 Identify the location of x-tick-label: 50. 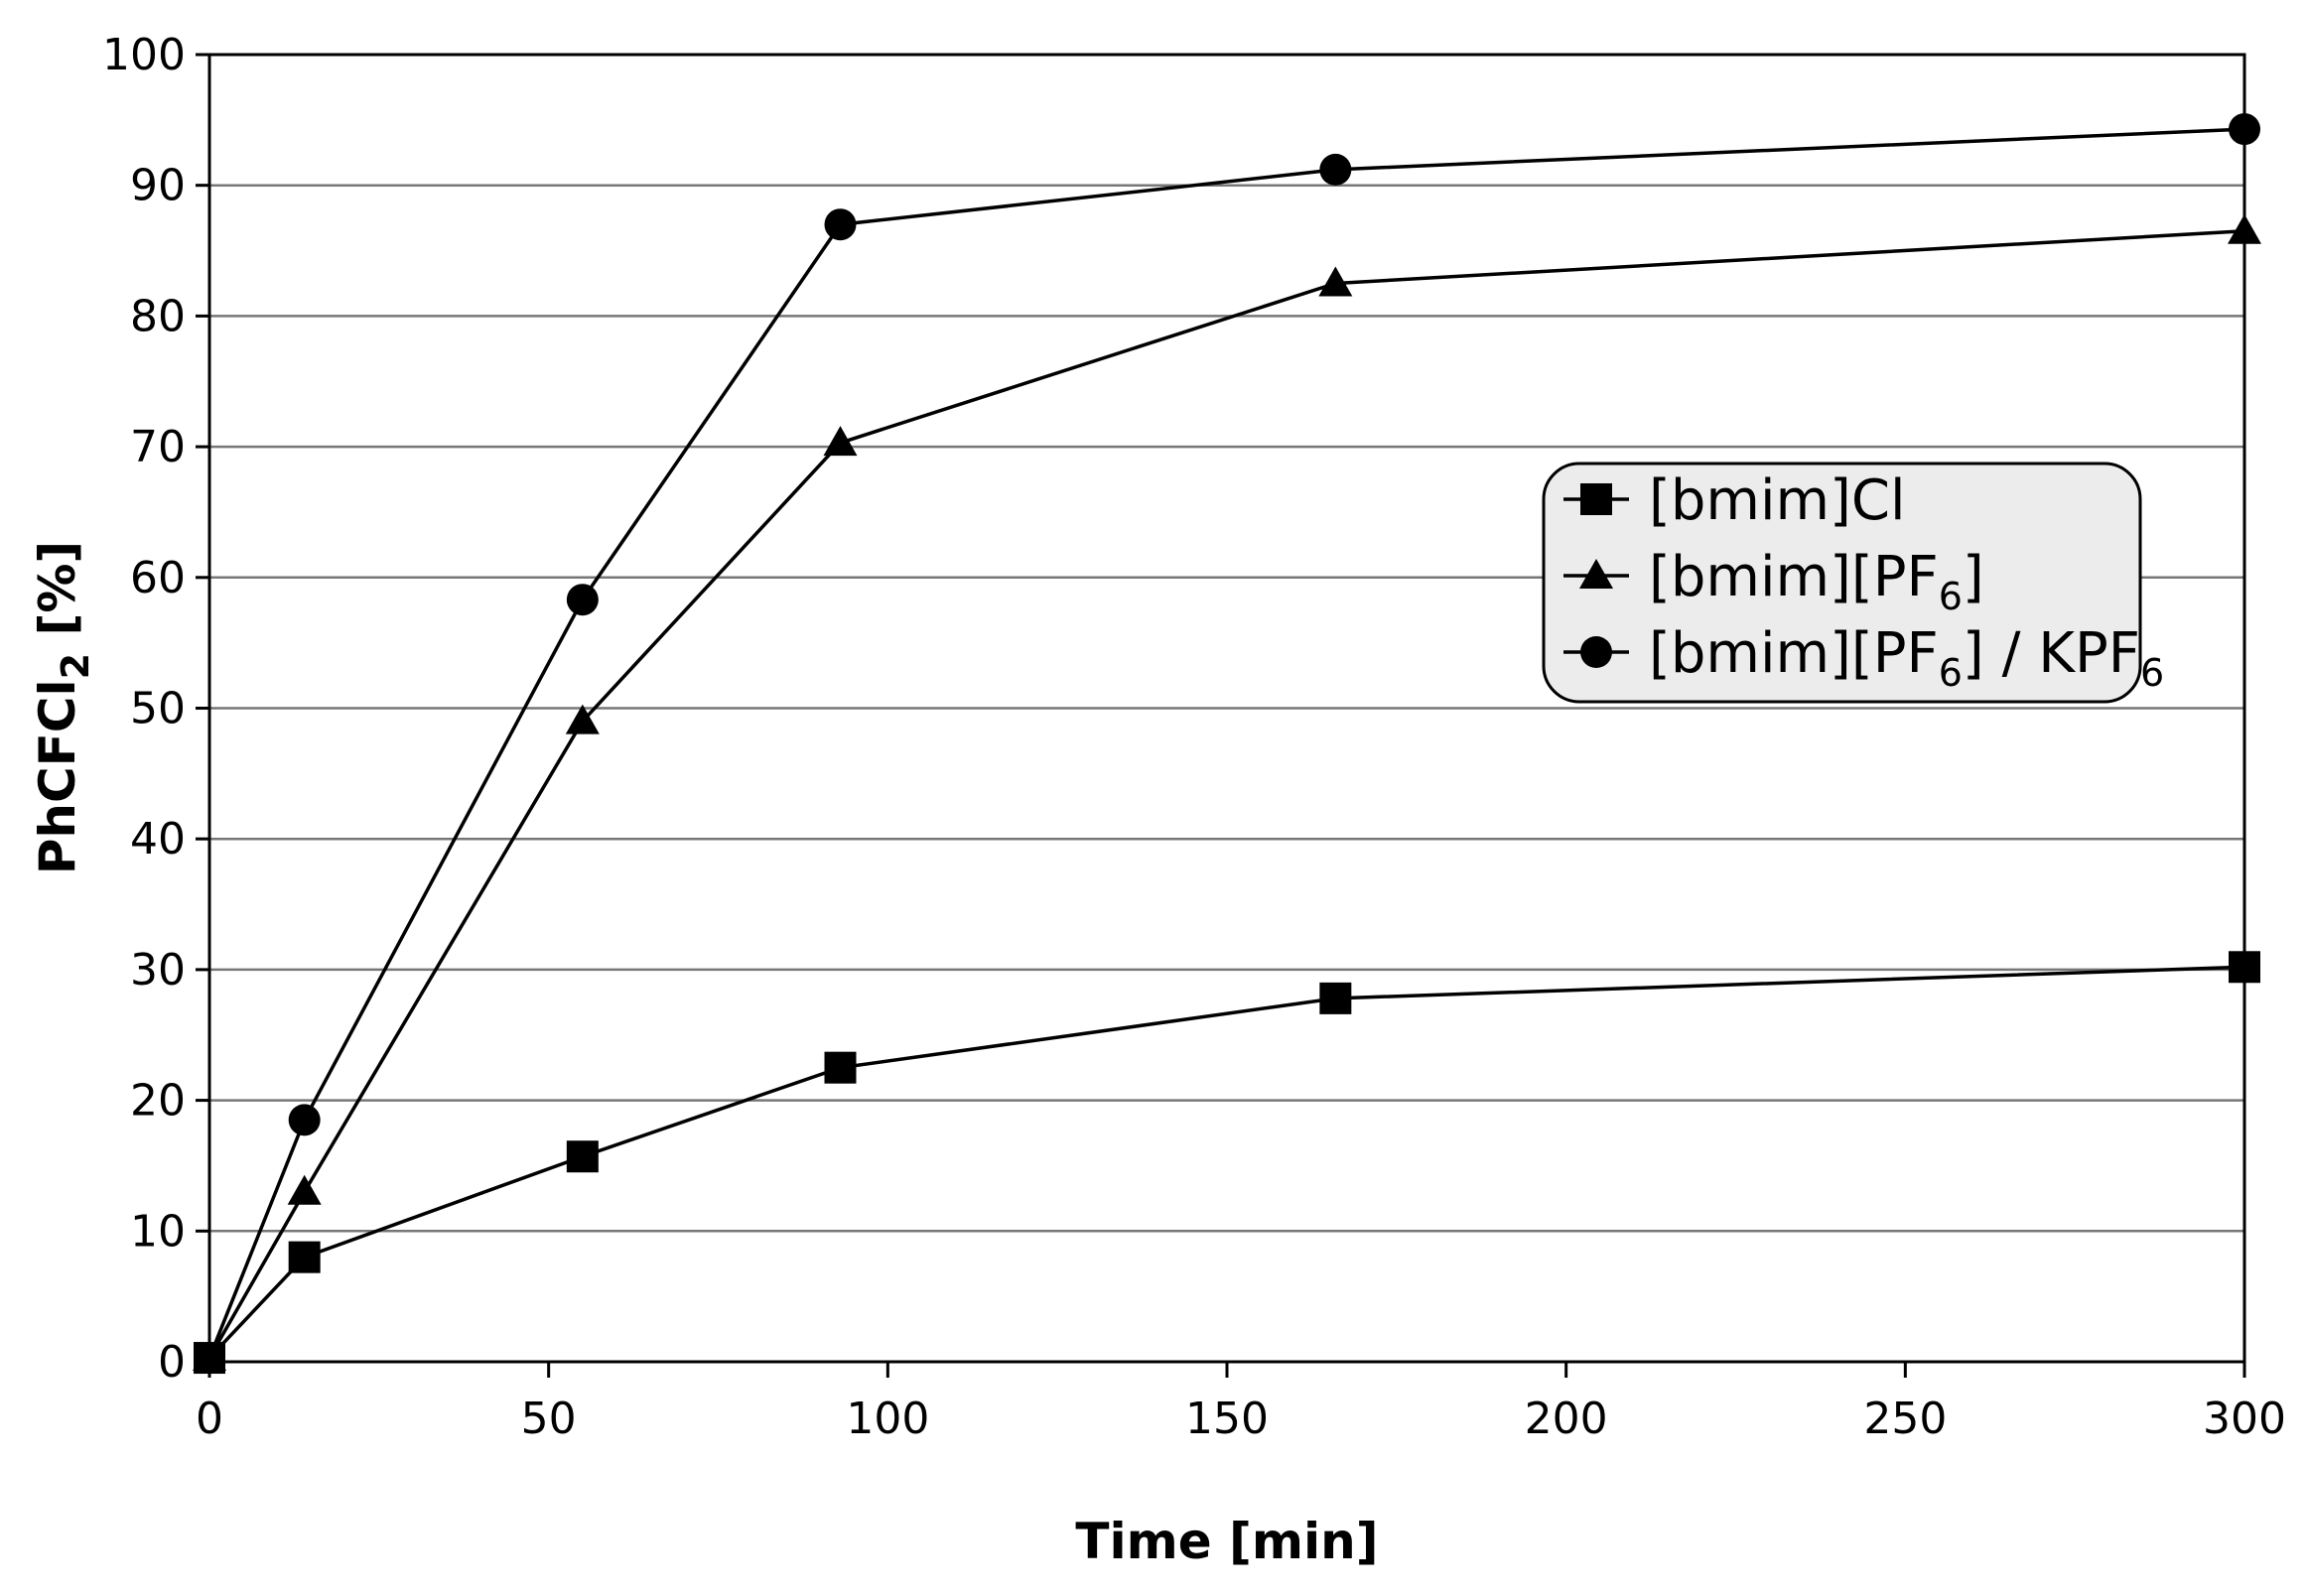
(549, 1419).